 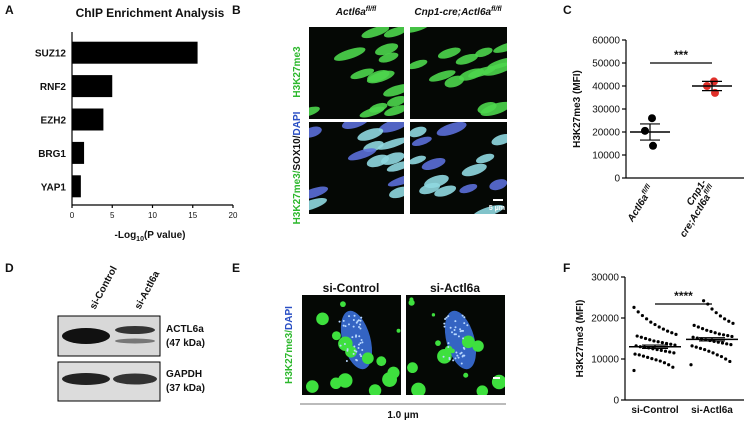 I want to click on x-tick-label: Cnp1-cre;Actl6afl/fl, so click(x=694, y=208).